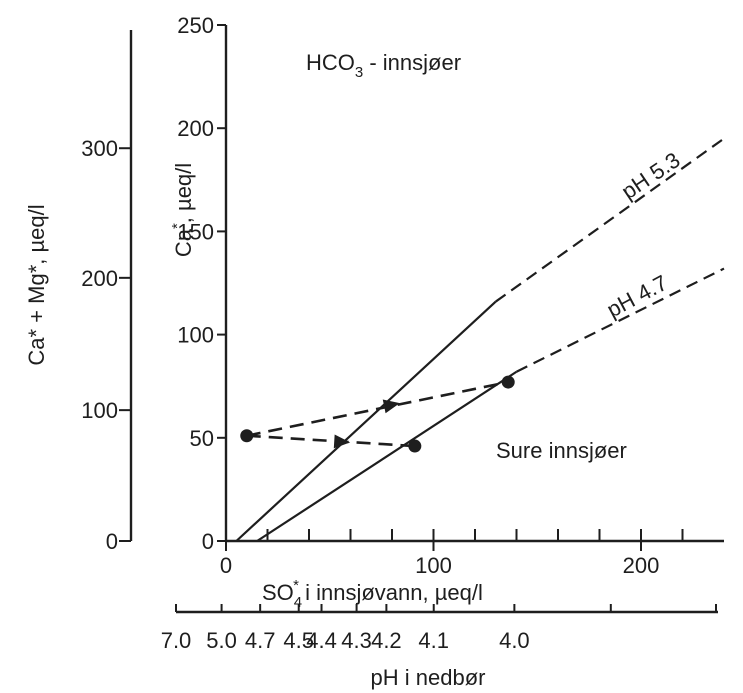 This screenshot has height=693, width=743. What do you see at coordinates (195, 335) in the screenshot?
I see `y-tick-label-100: 100` at bounding box center [195, 335].